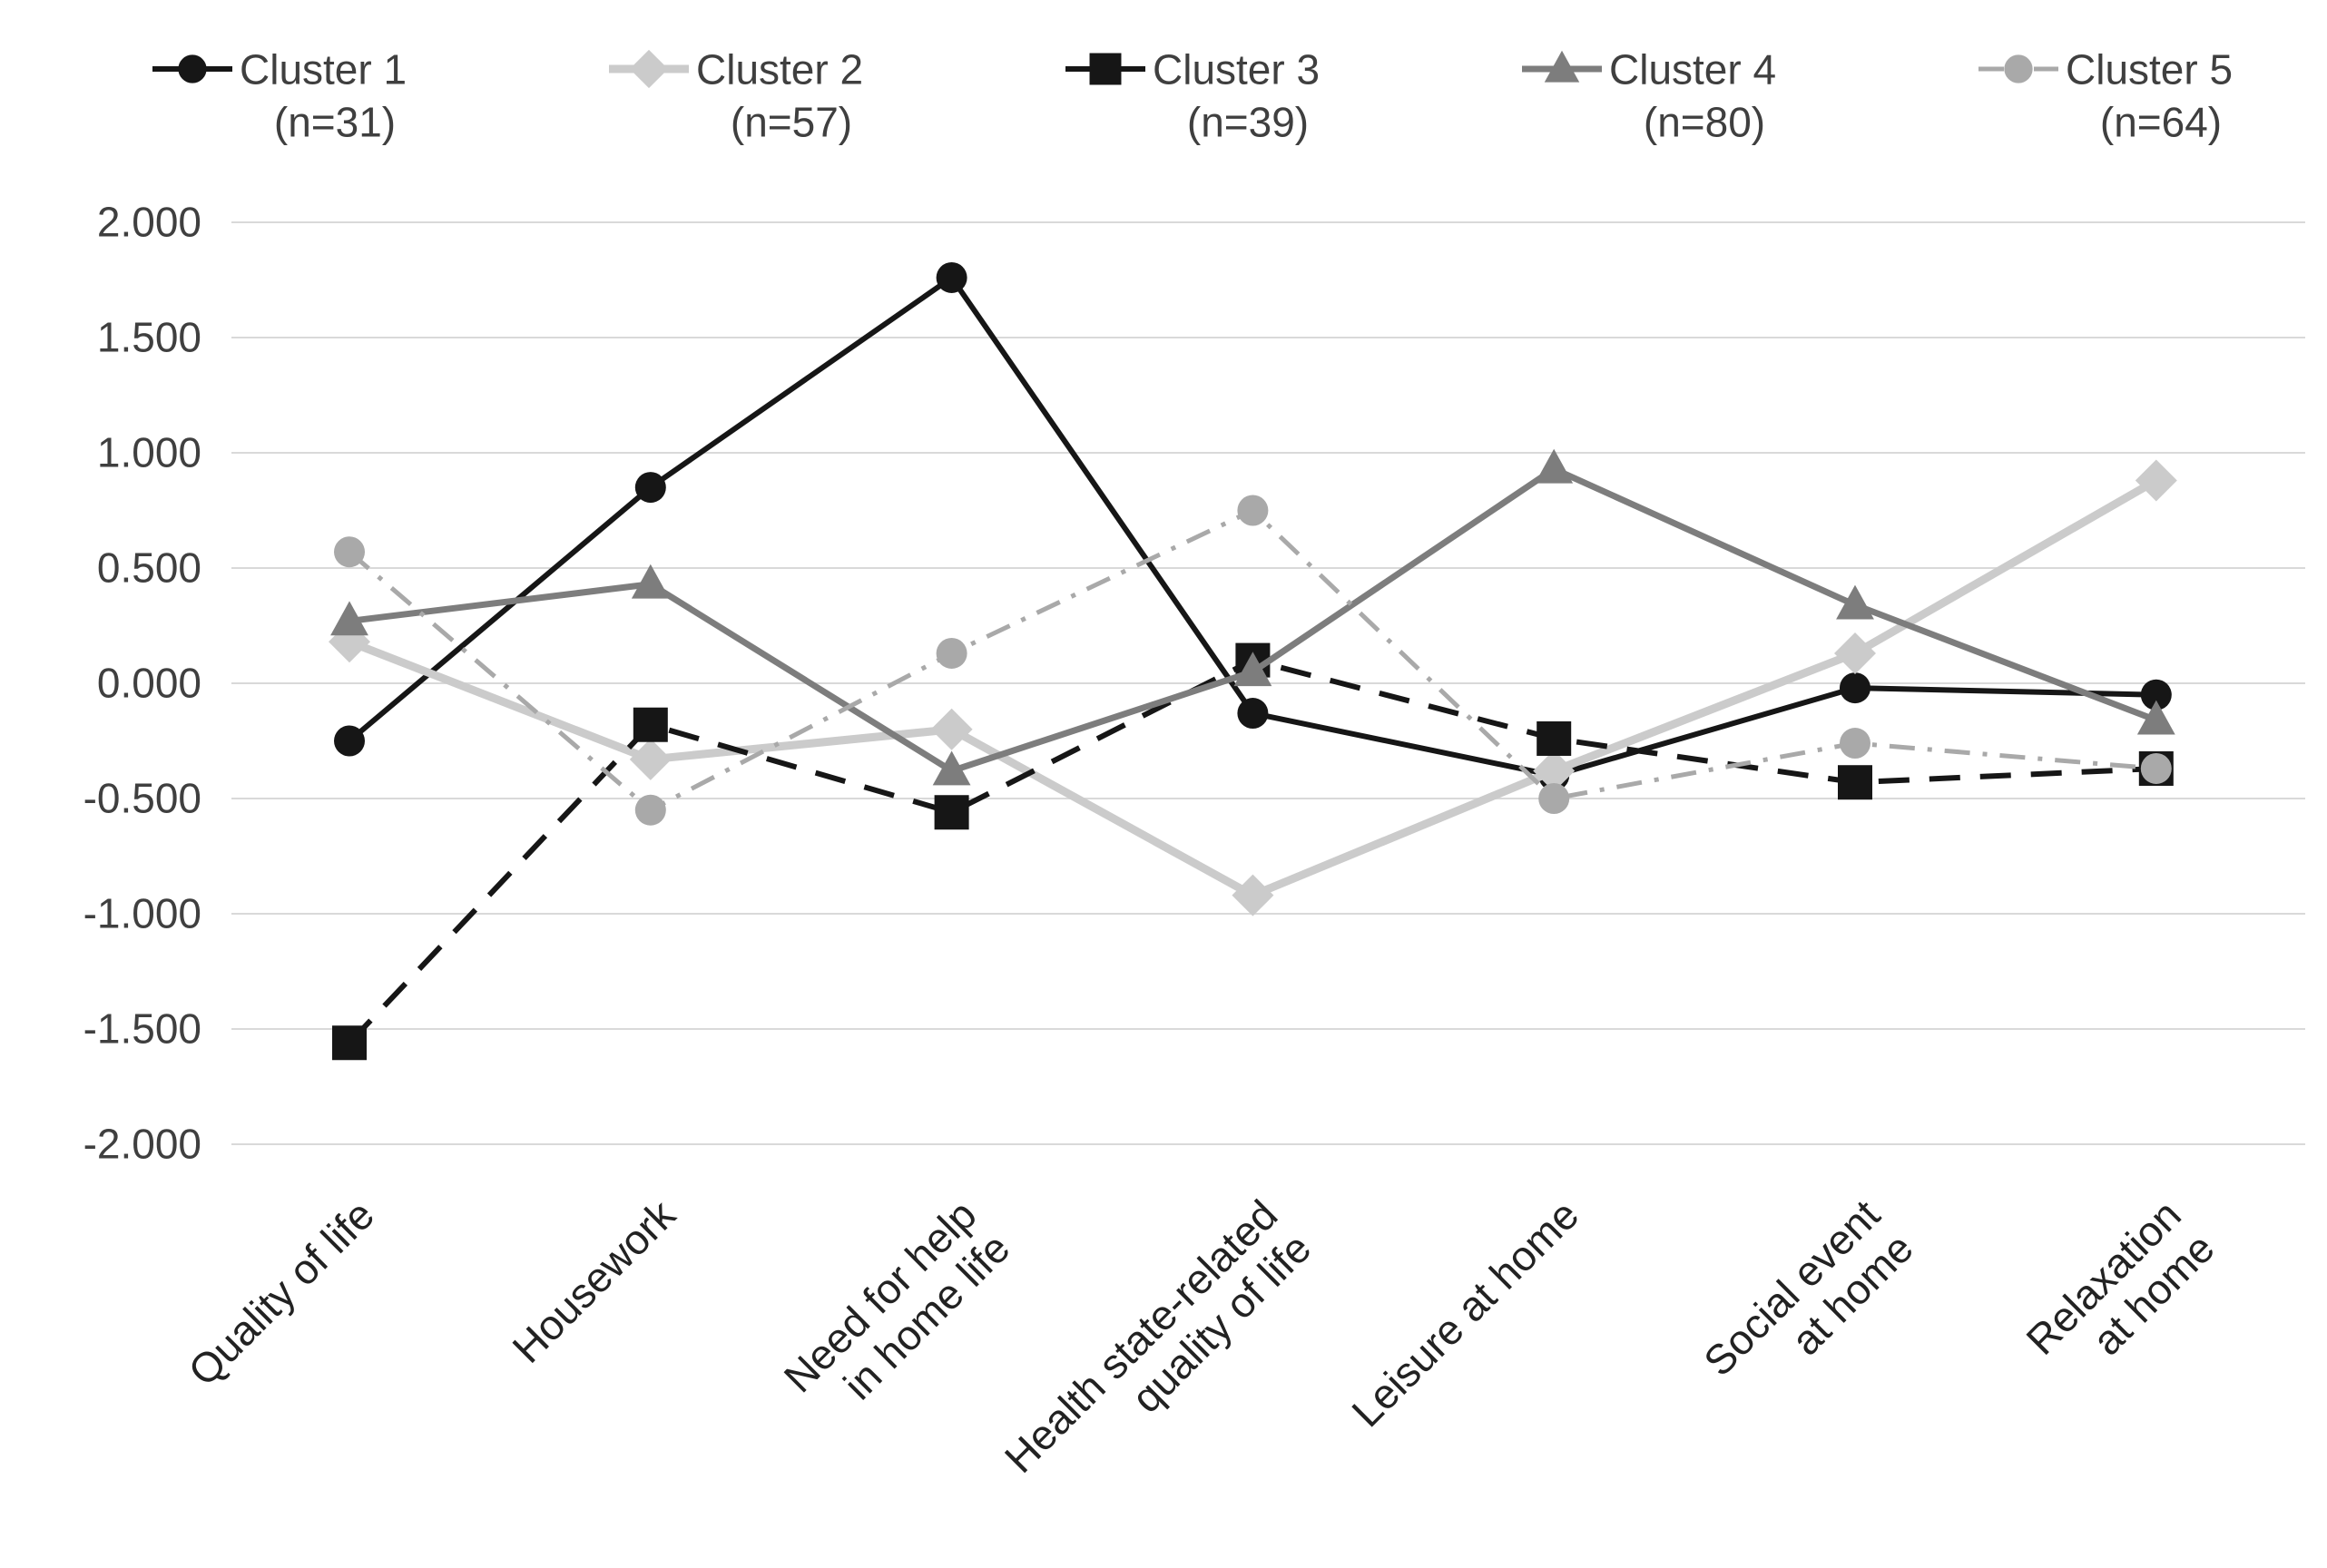 Image resolution: width=2327 pixels, height=1568 pixels. What do you see at coordinates (142, 1029) in the screenshot?
I see `y-tick-label: -1.500` at bounding box center [142, 1029].